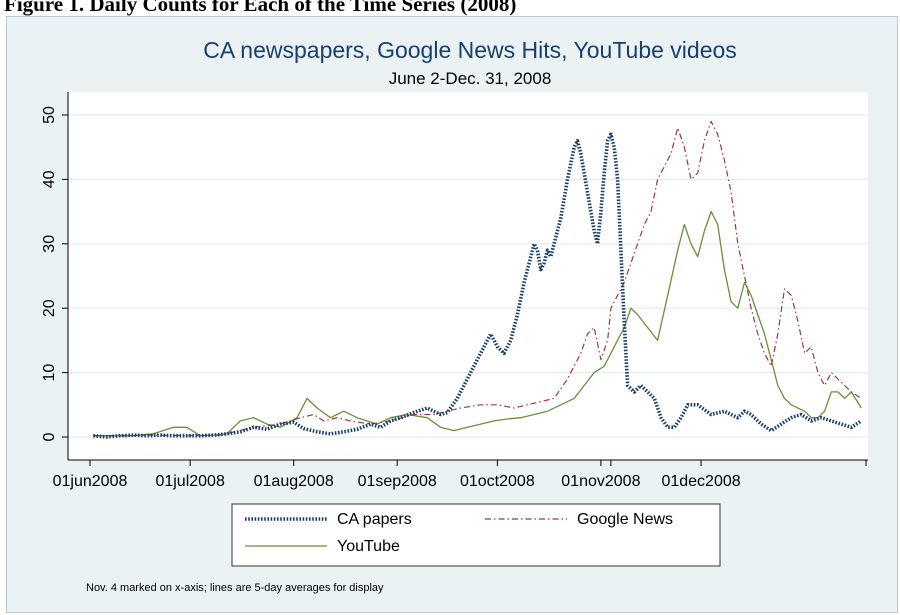 The width and height of the screenshot is (900, 615). Describe the element at coordinates (49, 308) in the screenshot. I see `y-tick-label: 20` at that location.